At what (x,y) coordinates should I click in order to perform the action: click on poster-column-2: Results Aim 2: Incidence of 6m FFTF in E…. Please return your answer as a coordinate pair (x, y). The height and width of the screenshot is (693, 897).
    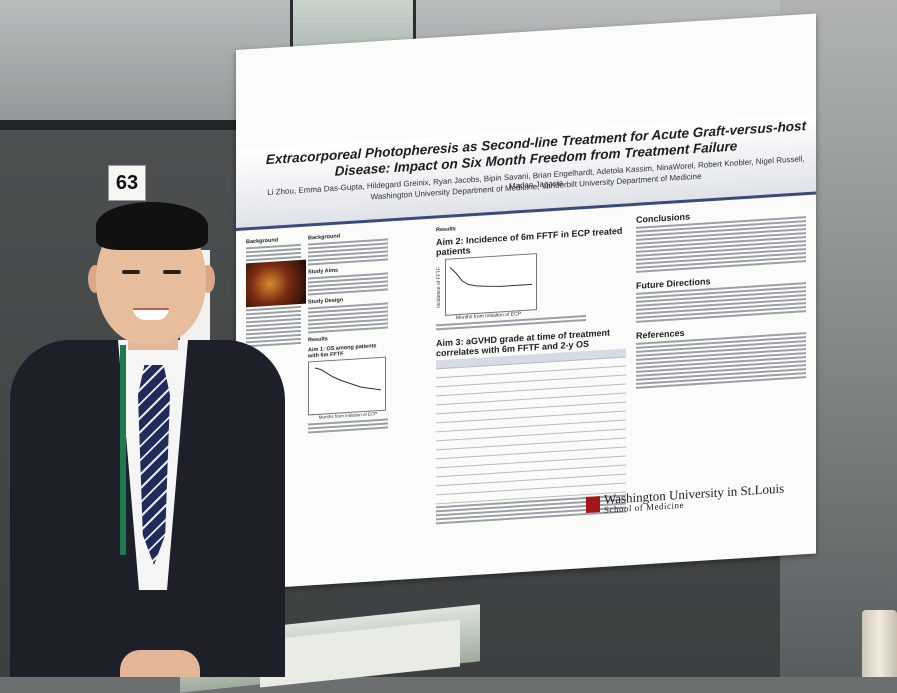
    Looking at the image, I should click on (531, 368).